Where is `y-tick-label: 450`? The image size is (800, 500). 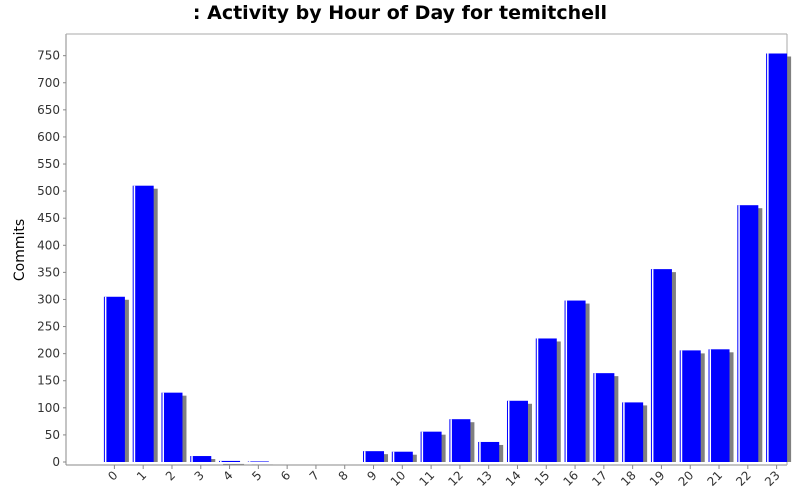 y-tick-label: 450 is located at coordinates (48, 218).